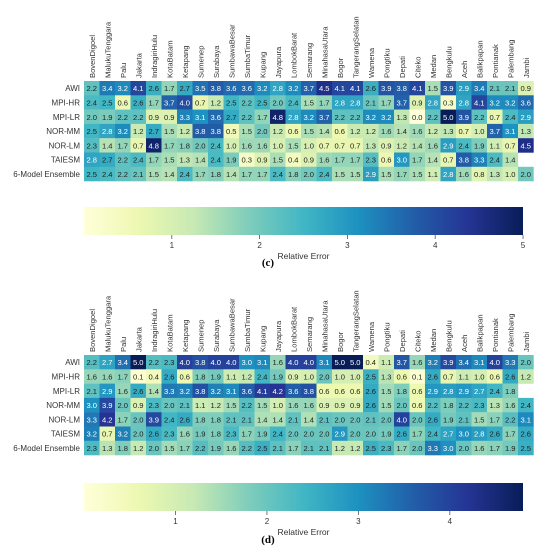 The width and height of the screenshot is (537, 550). I want to click on cell-value-label: 2.6, so click(153, 88).